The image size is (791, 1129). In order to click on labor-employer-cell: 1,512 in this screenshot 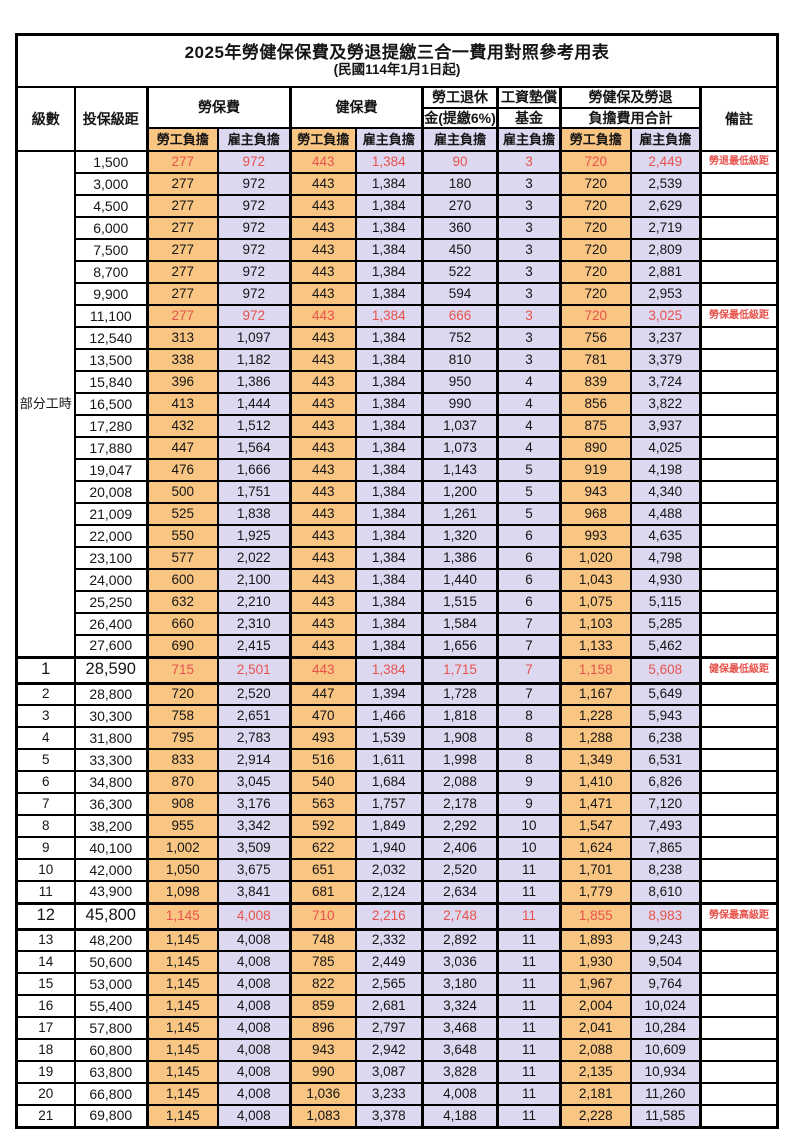, I will do `click(254, 426)`.